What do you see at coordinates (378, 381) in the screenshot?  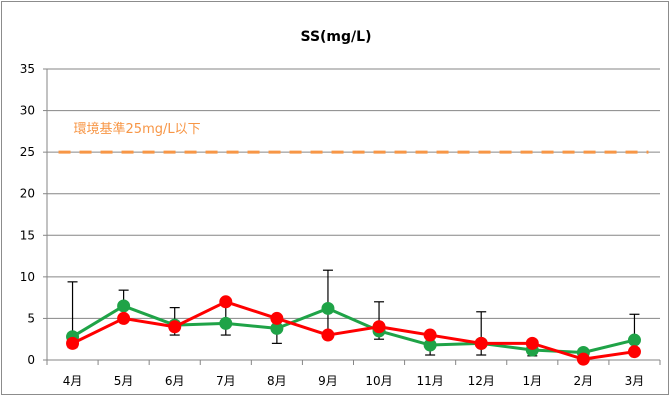 I see `x-tick-label-6: 10月` at bounding box center [378, 381].